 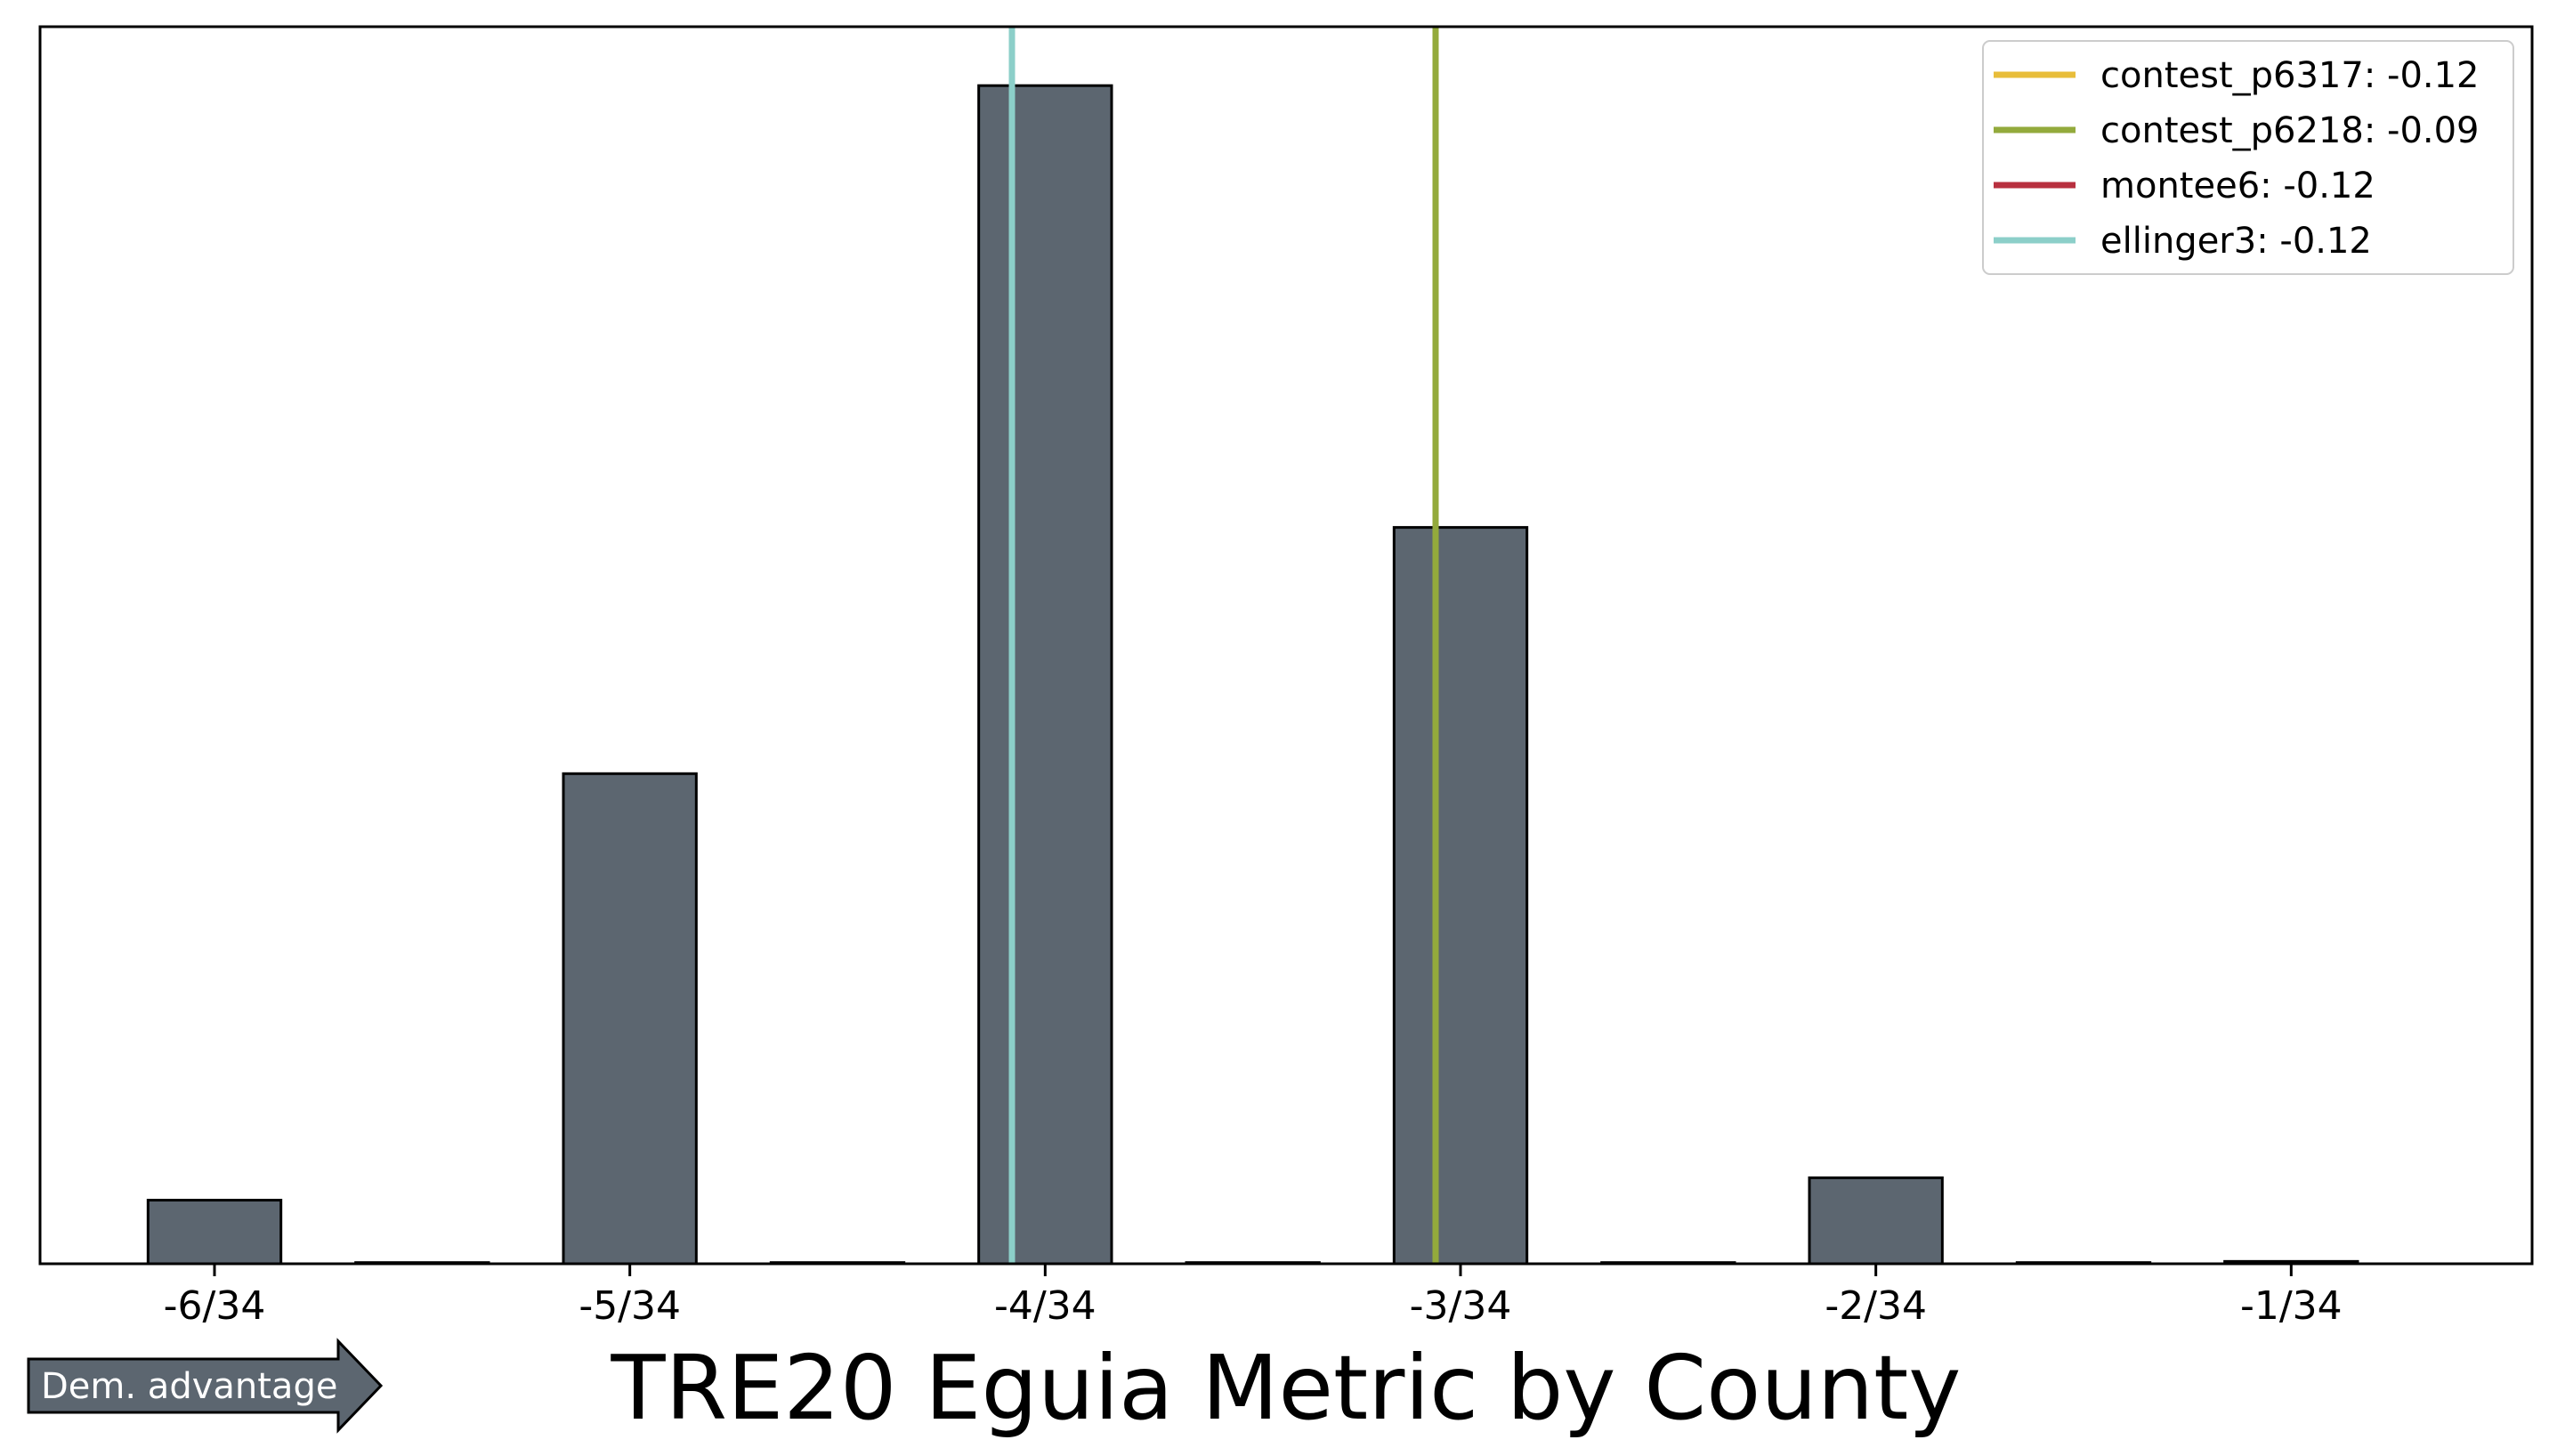 I want to click on dem-advantage-annotation: Dem. advantage, so click(x=206, y=1386).